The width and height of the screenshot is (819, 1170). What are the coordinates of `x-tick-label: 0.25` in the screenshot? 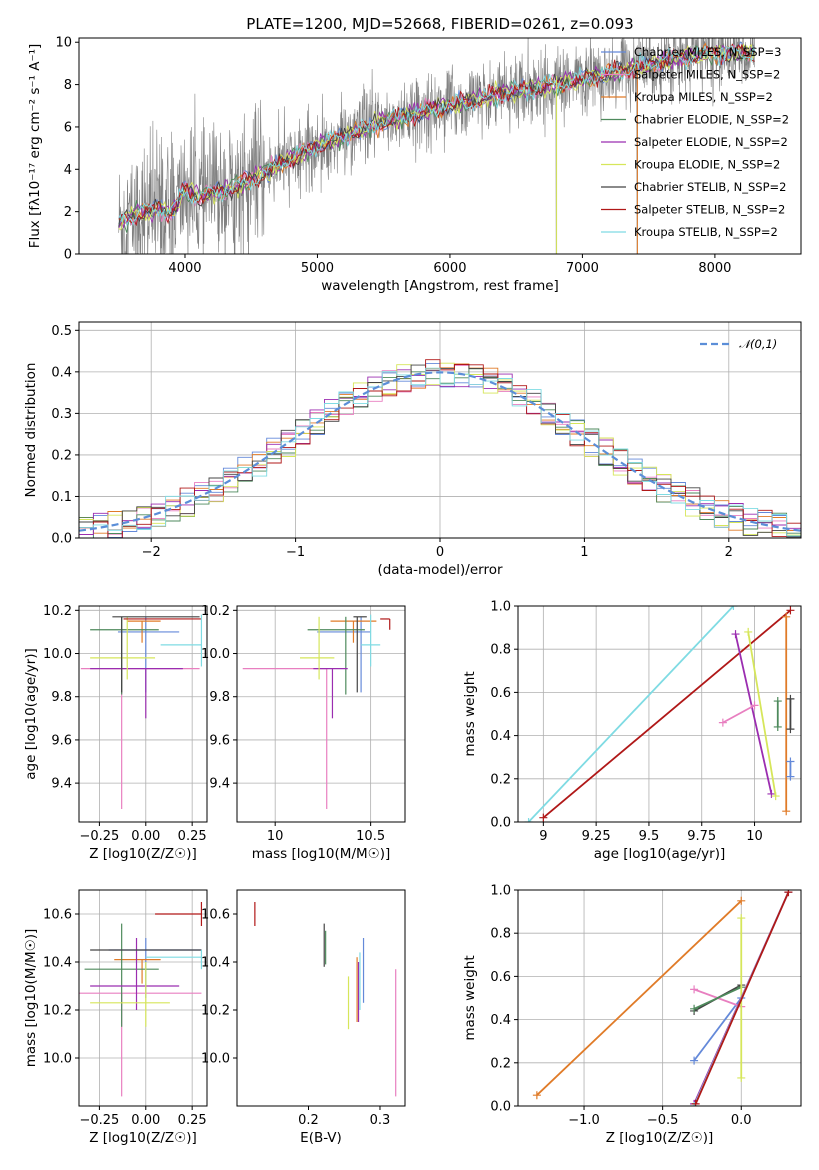 It's located at (192, 836).